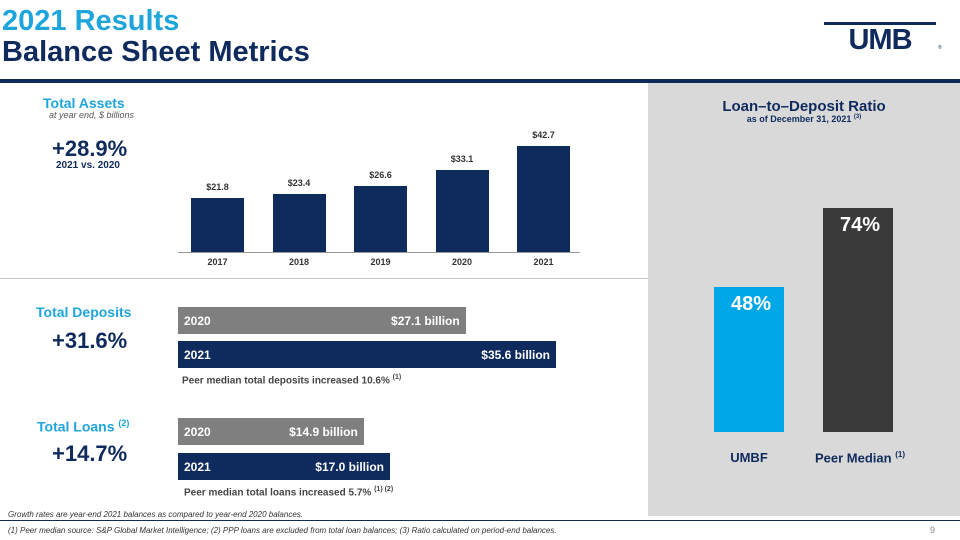 The image size is (960, 540). Describe the element at coordinates (858, 319) in the screenshot. I see `ltd-bar-peer-median` at that location.